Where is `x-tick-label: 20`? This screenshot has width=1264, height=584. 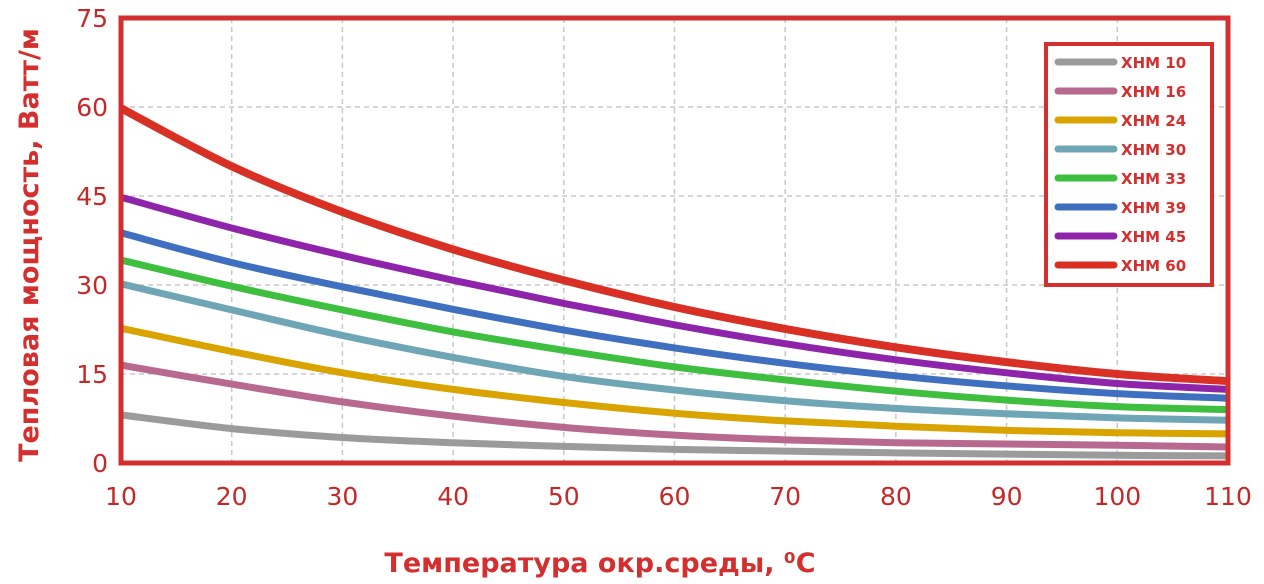 x-tick-label: 20 is located at coordinates (232, 496).